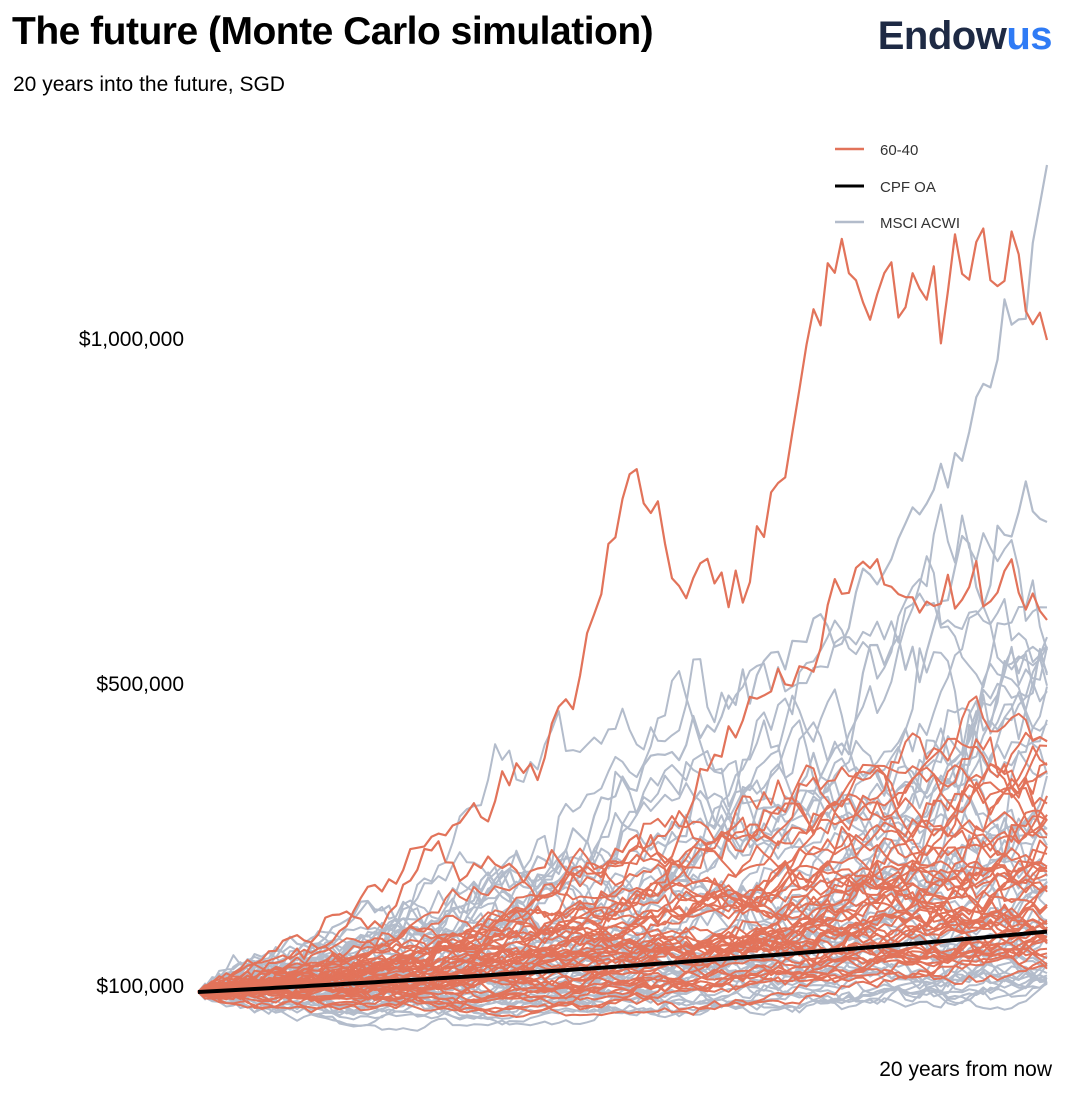 Image resolution: width=1068 pixels, height=1106 pixels. I want to click on legend-label-cpf-oa: CPF OA, so click(908, 187).